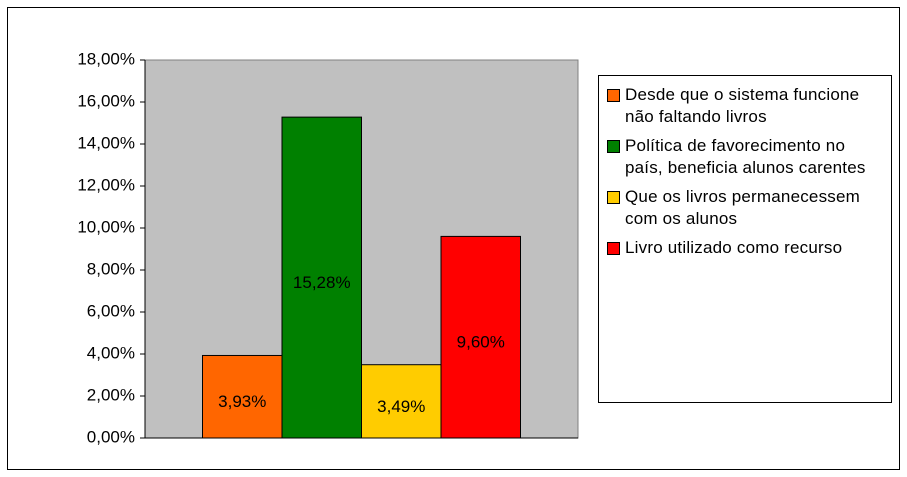  Describe the element at coordinates (242, 401) in the screenshot. I see `value-label: 3,93%` at that location.